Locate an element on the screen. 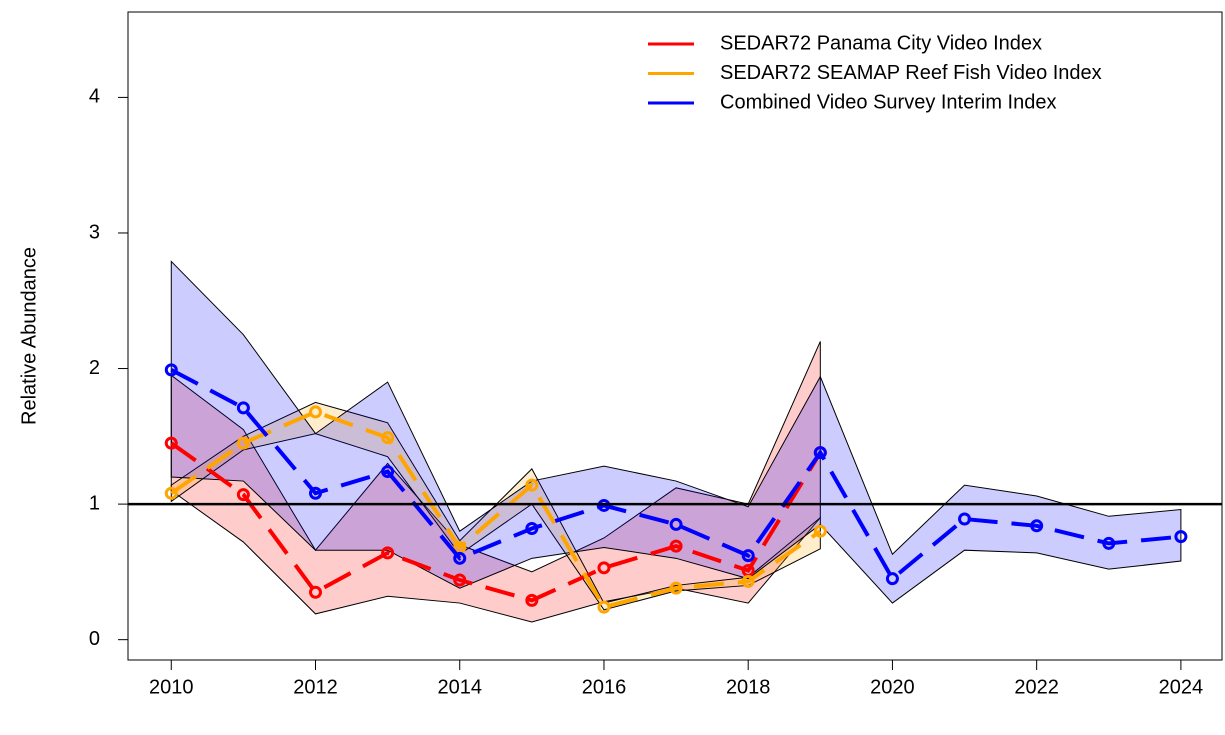 This screenshot has height=735, width=1225. x-tick-label: 2010 is located at coordinates (171, 687).